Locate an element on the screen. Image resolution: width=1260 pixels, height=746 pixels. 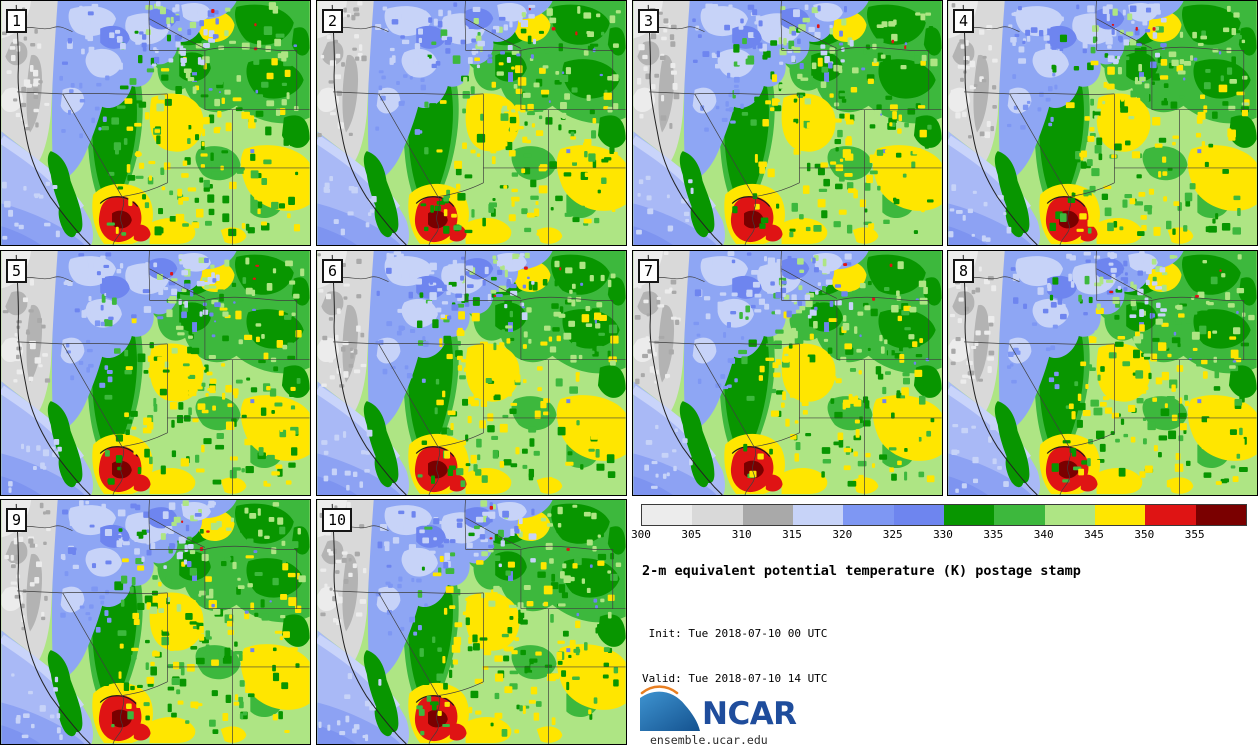
member-number-badge: 3 is located at coordinates (649, 21).